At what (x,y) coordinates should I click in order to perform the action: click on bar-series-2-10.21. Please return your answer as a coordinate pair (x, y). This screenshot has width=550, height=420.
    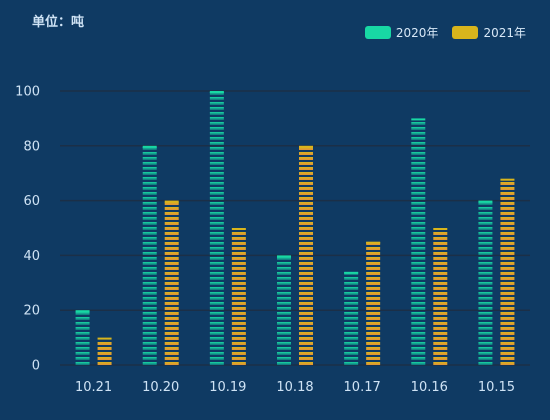
    Looking at the image, I should click on (104, 351).